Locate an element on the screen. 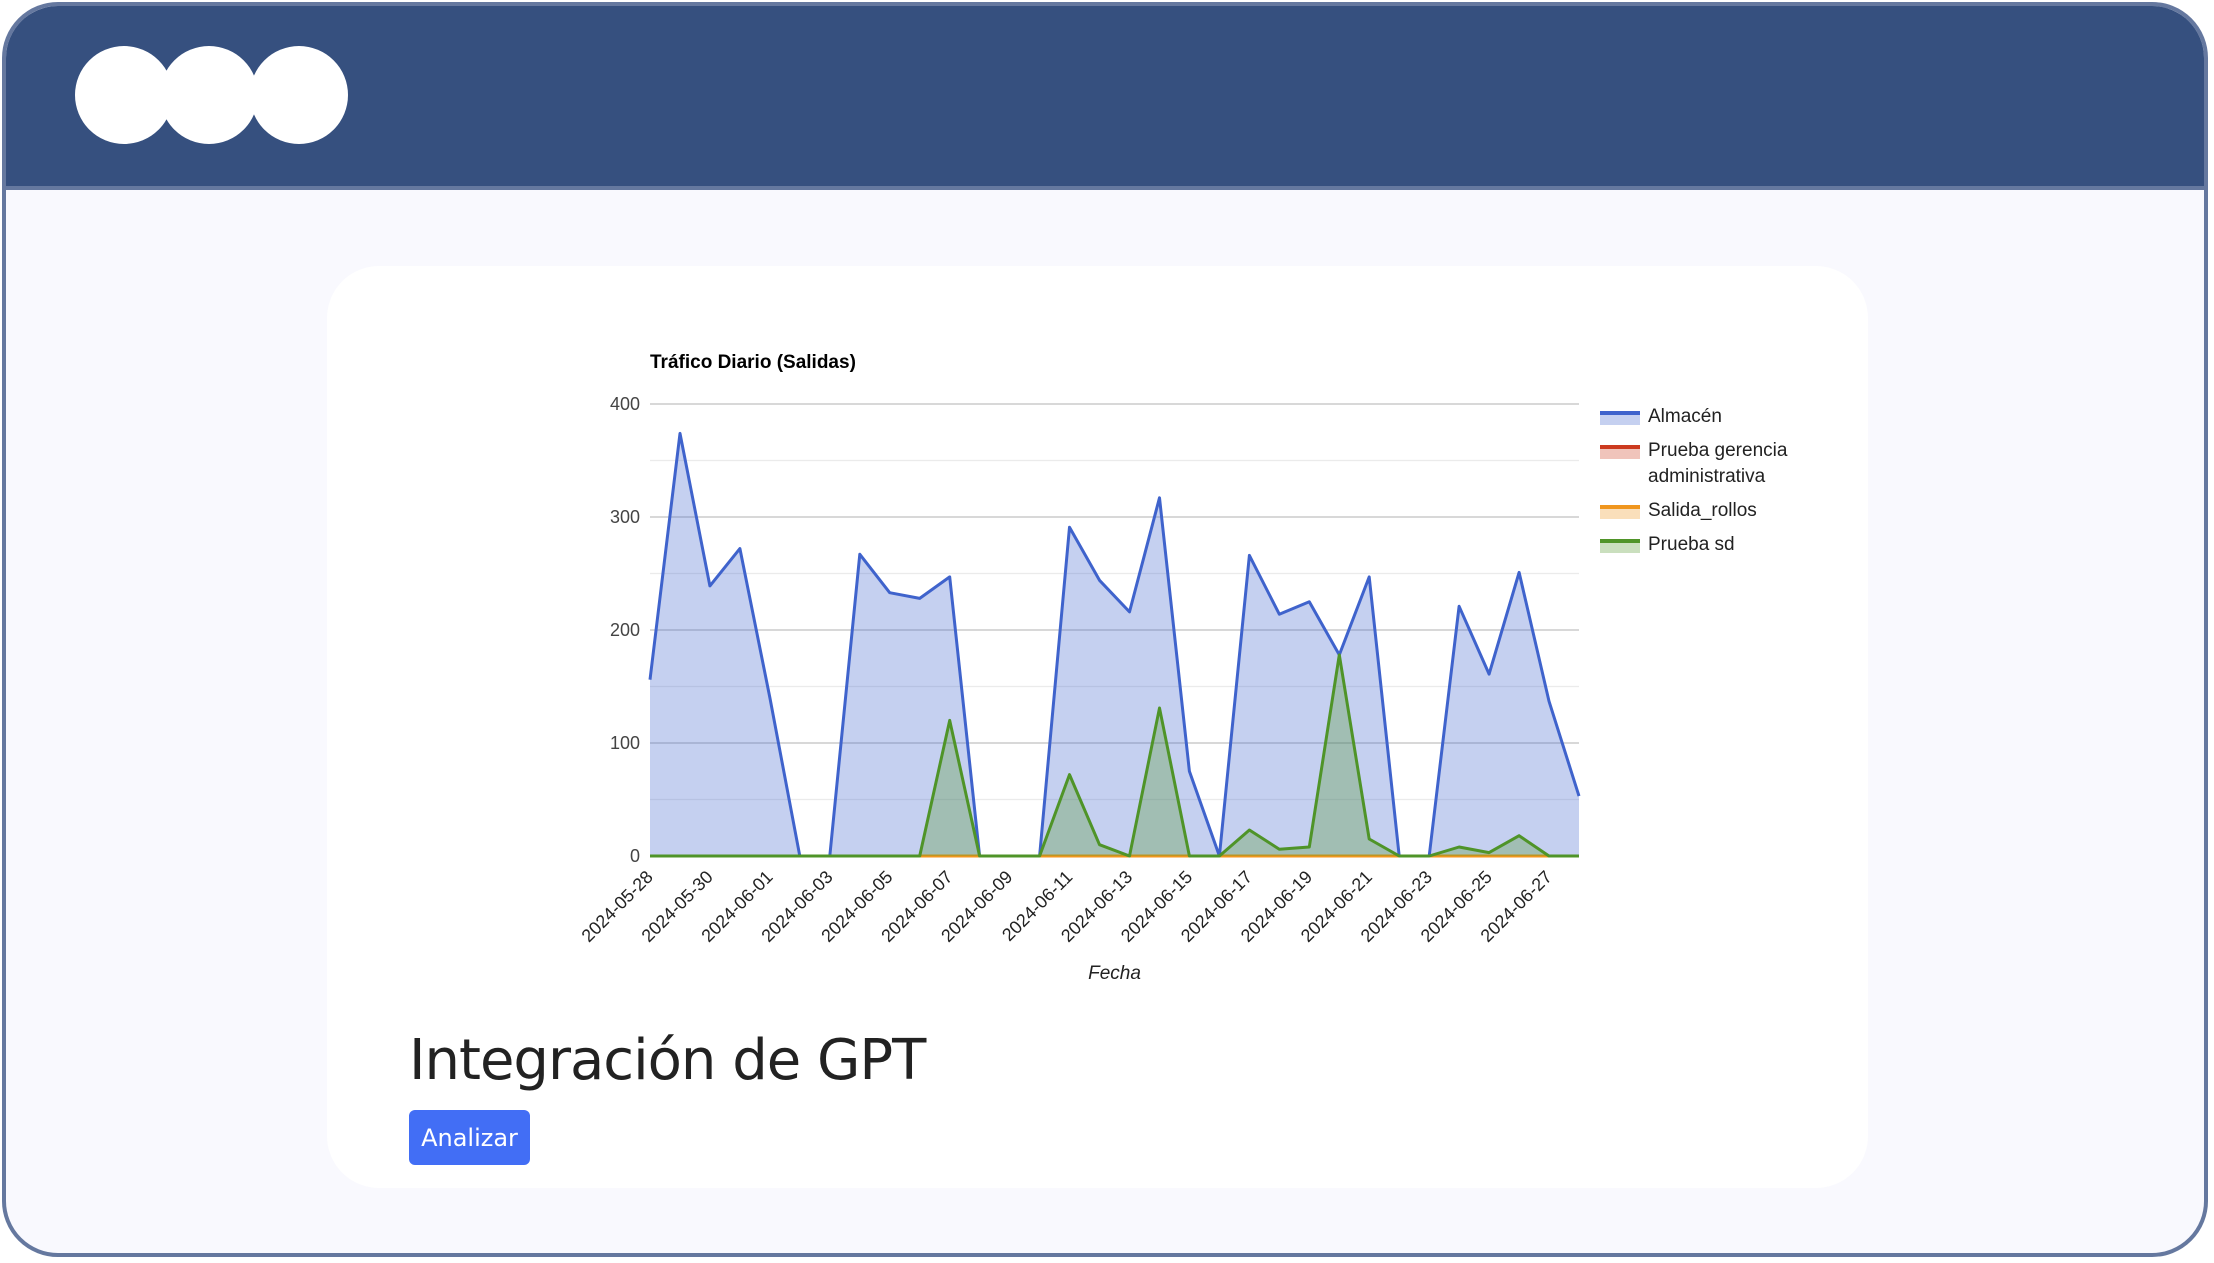 Image resolution: width=2214 pixels, height=1263 pixels. page-heading: Integración de GPT is located at coordinates (667, 1060).